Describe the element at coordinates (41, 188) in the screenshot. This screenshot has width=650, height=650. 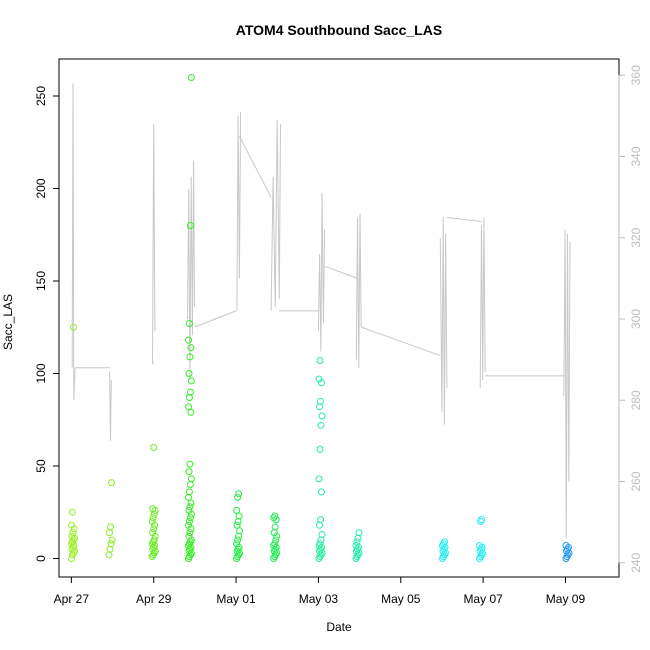
I see `y-tick-label: 200` at that location.